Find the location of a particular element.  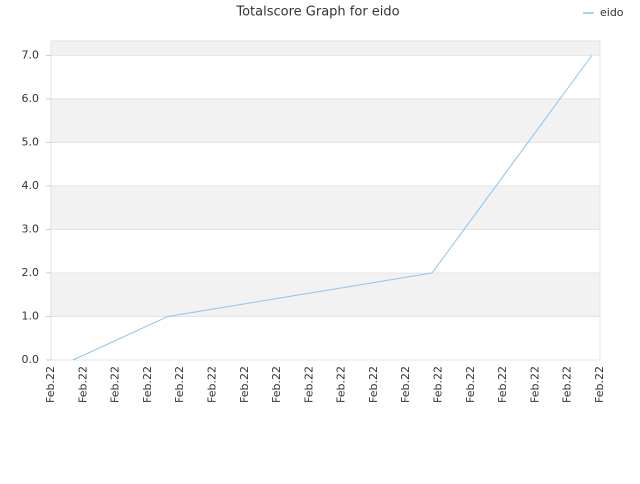

y-tick-label: 3.0 is located at coordinates (31, 228).